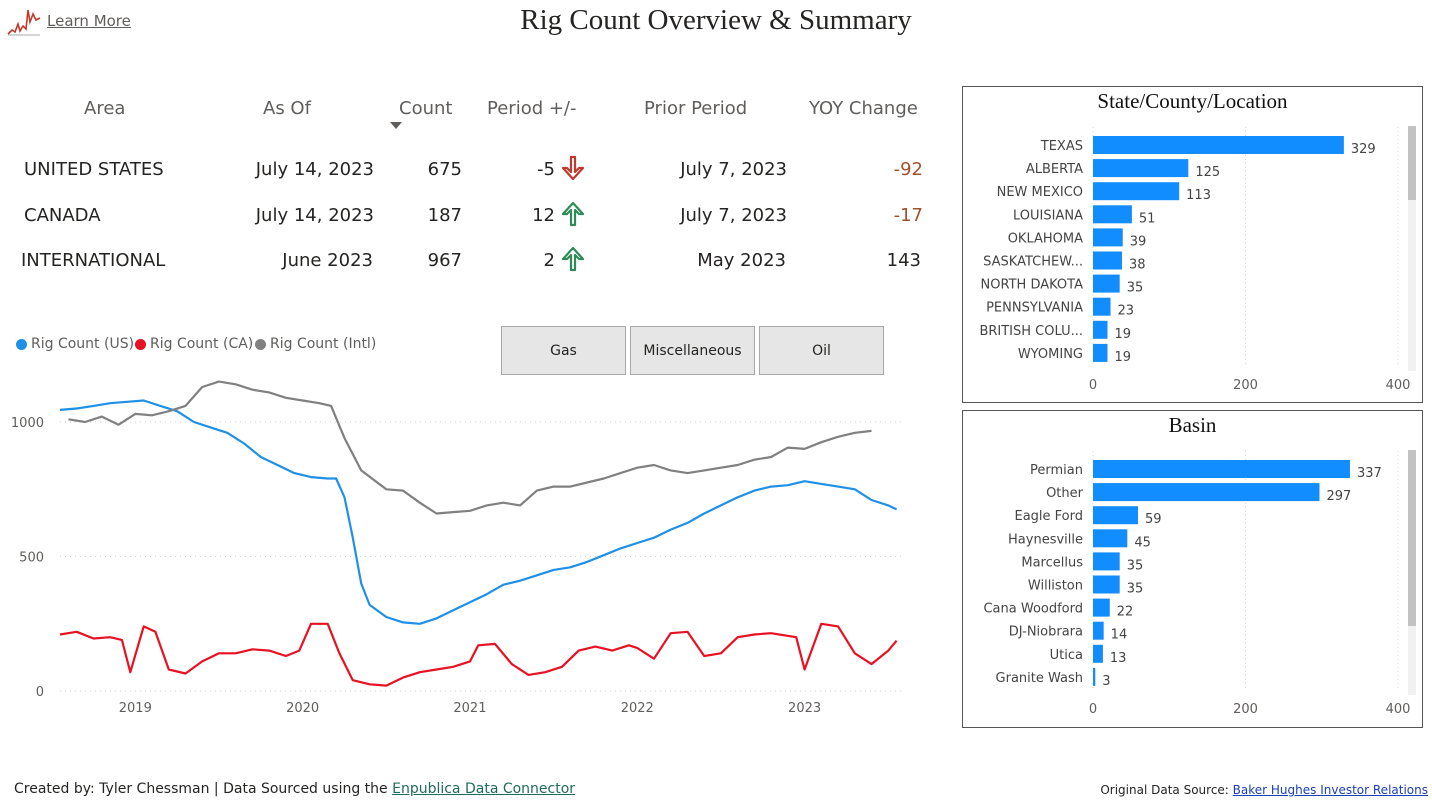 Image resolution: width=1432 pixels, height=804 pixels. What do you see at coordinates (1055, 586) in the screenshot?
I see `category-label: Williston` at bounding box center [1055, 586].